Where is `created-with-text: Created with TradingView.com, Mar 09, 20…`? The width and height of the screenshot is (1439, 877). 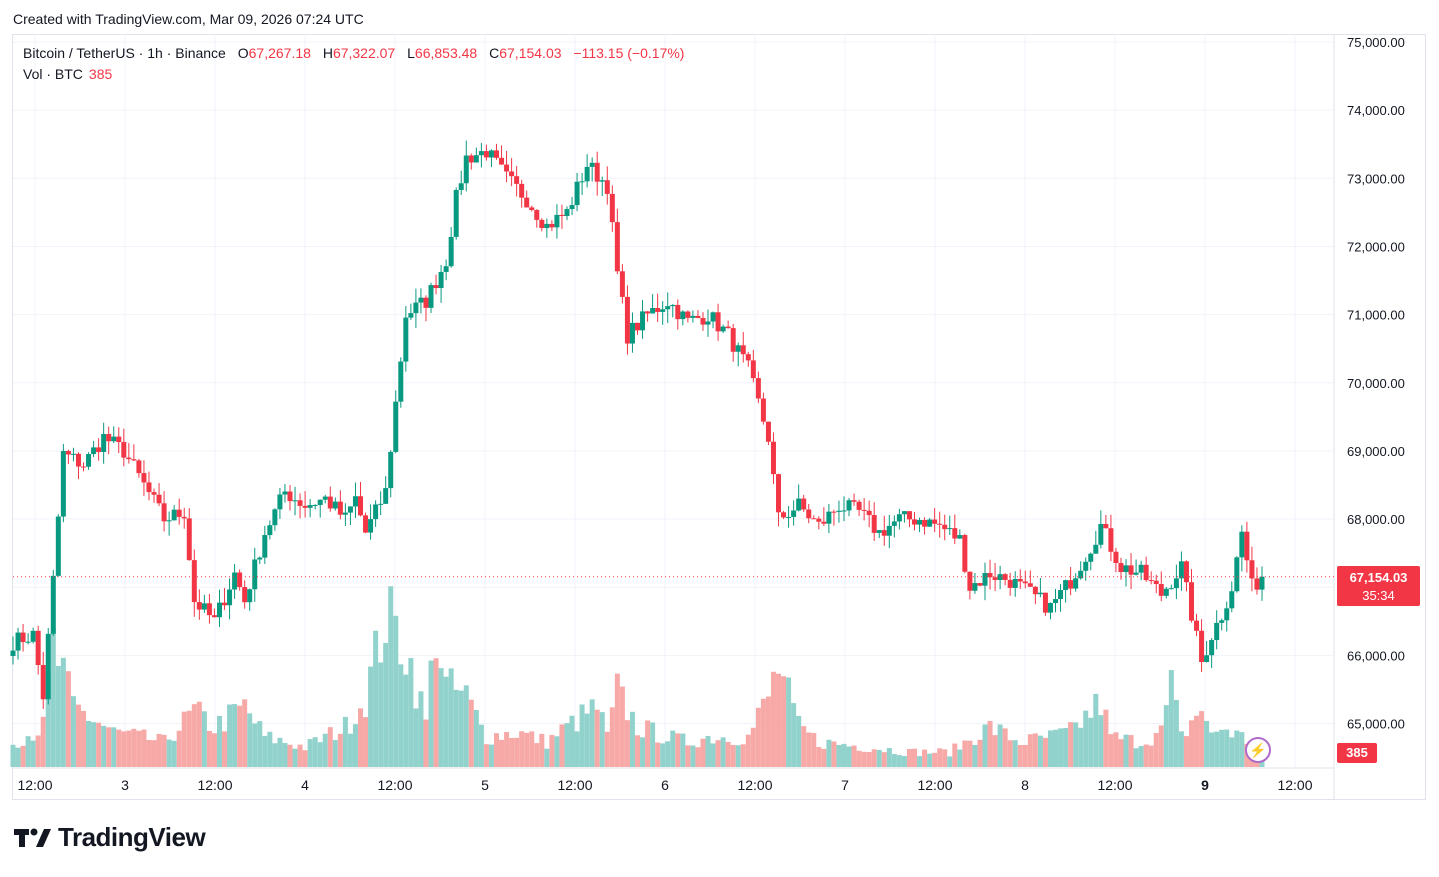
created-with-text: Created with TradingView.com, Mar 09, 20… is located at coordinates (188, 19).